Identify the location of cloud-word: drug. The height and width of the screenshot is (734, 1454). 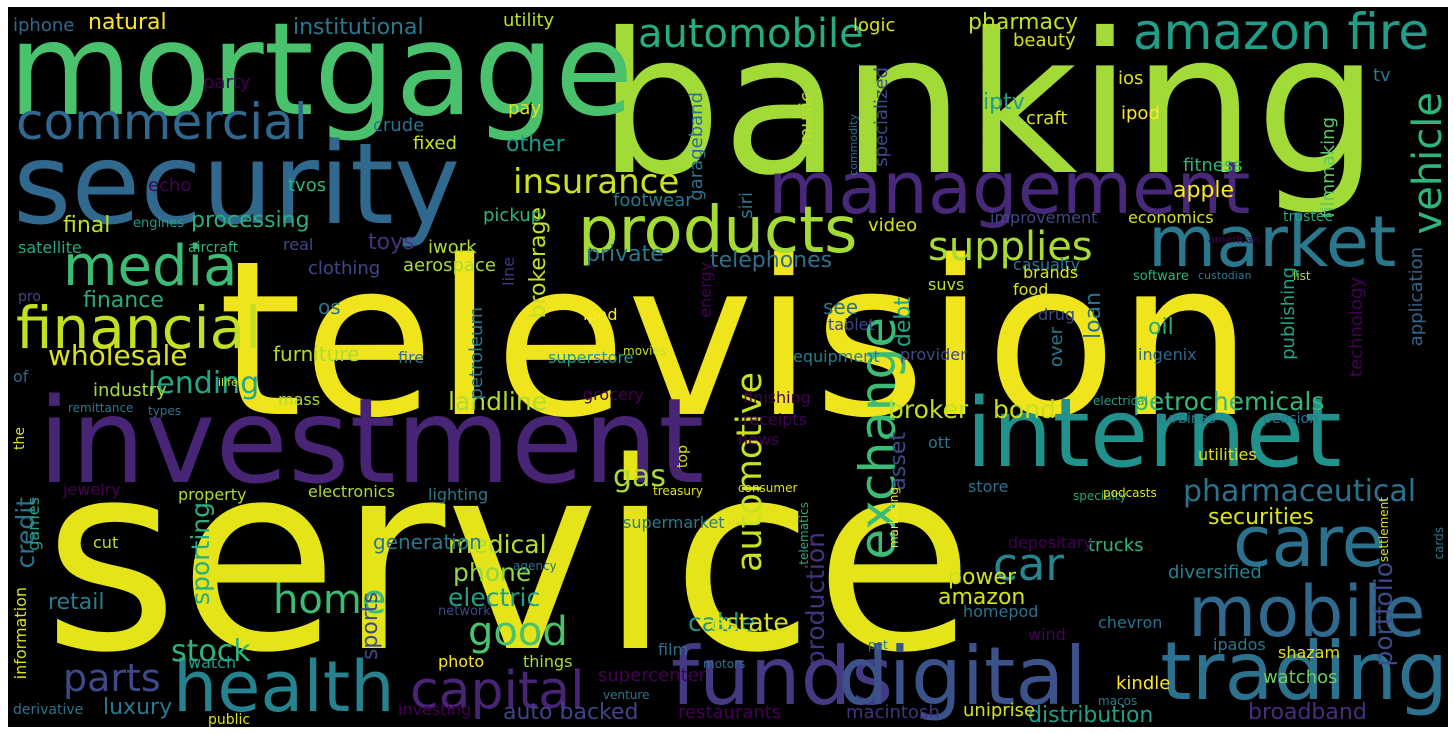
(1057, 314).